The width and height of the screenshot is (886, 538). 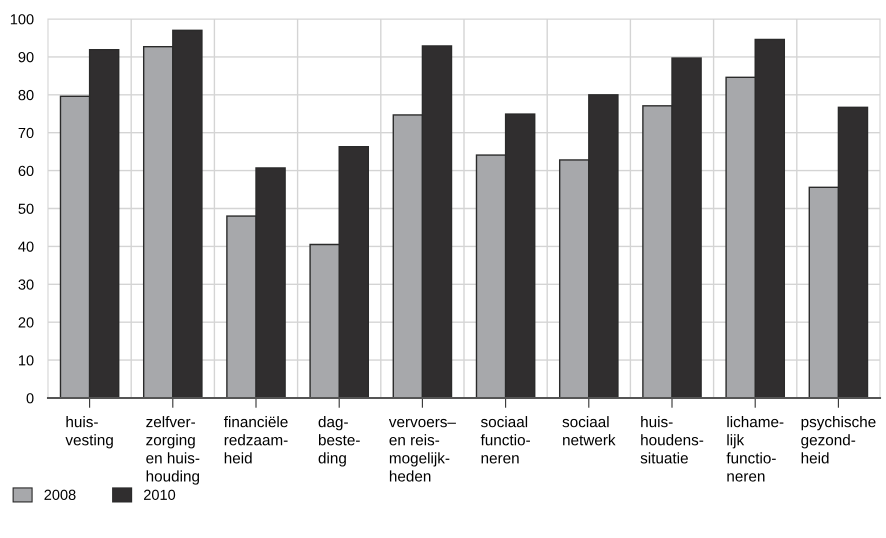 I want to click on x-tick-label: sociaal netwerk, so click(x=589, y=431).